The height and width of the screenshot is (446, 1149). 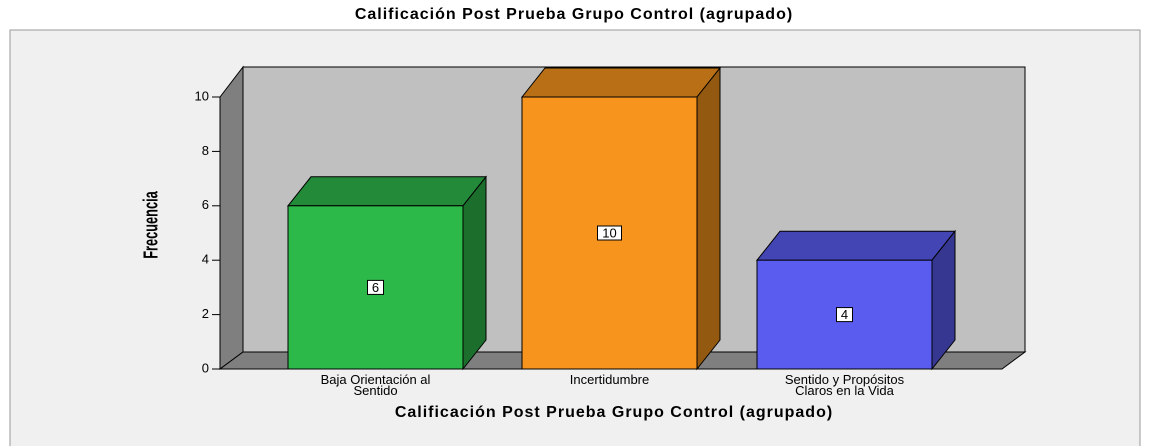 I want to click on x-tick-label: Baja Orientación al Sentido, so click(x=375, y=385).